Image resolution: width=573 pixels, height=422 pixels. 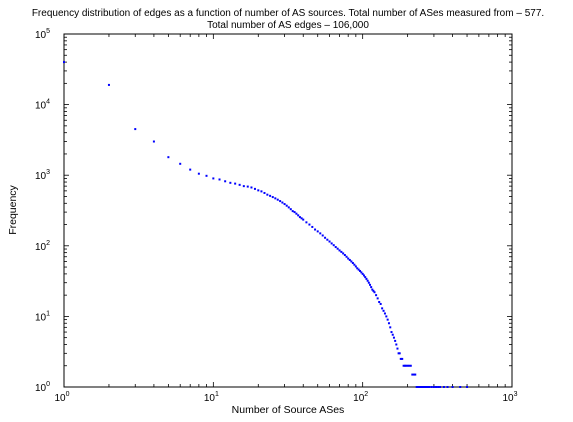 What do you see at coordinates (42, 105) in the screenshot?
I see `y-tick-label: 10⁴` at bounding box center [42, 105].